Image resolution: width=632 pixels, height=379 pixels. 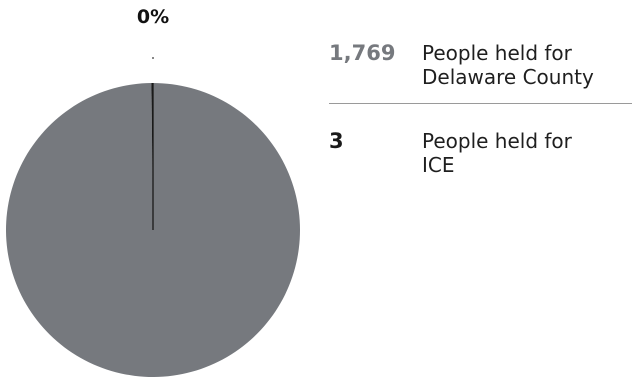 What do you see at coordinates (336, 141) in the screenshot?
I see `legend-value-ice: 3` at bounding box center [336, 141].